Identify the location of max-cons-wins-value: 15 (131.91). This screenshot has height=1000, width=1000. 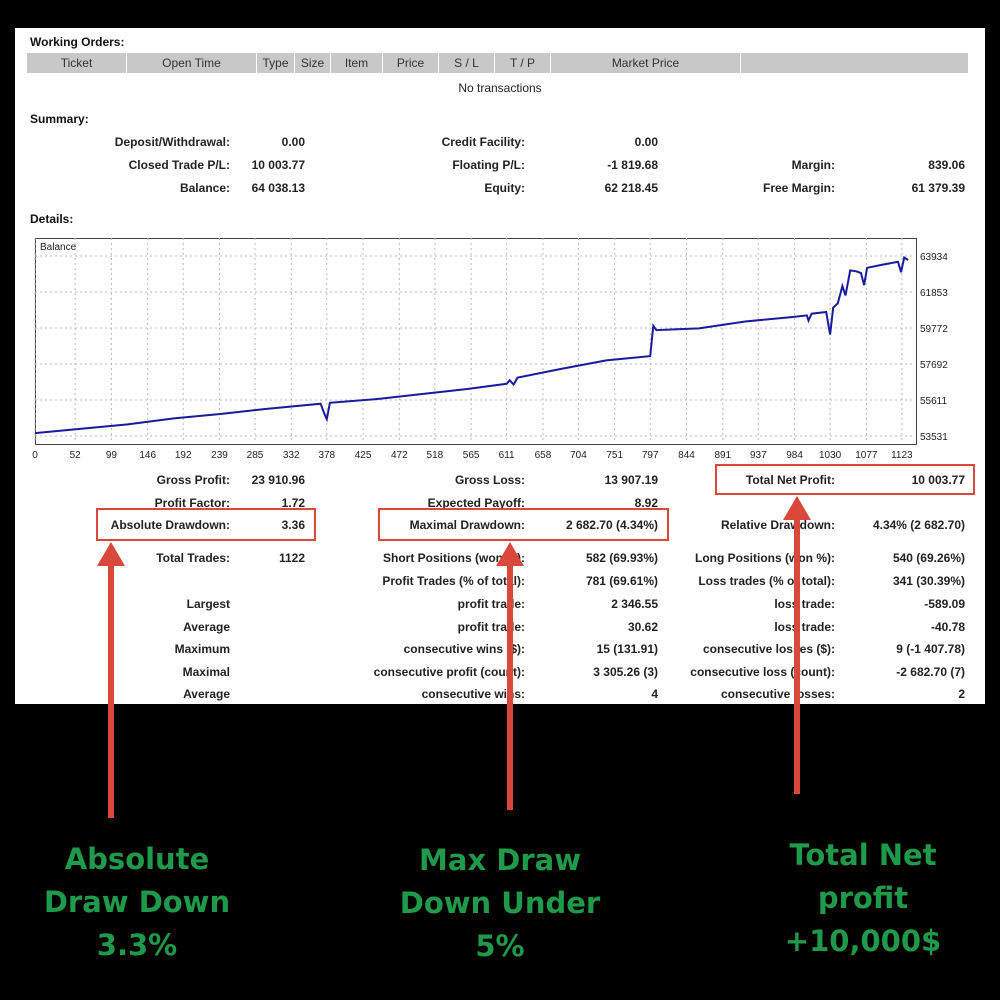
(627, 649).